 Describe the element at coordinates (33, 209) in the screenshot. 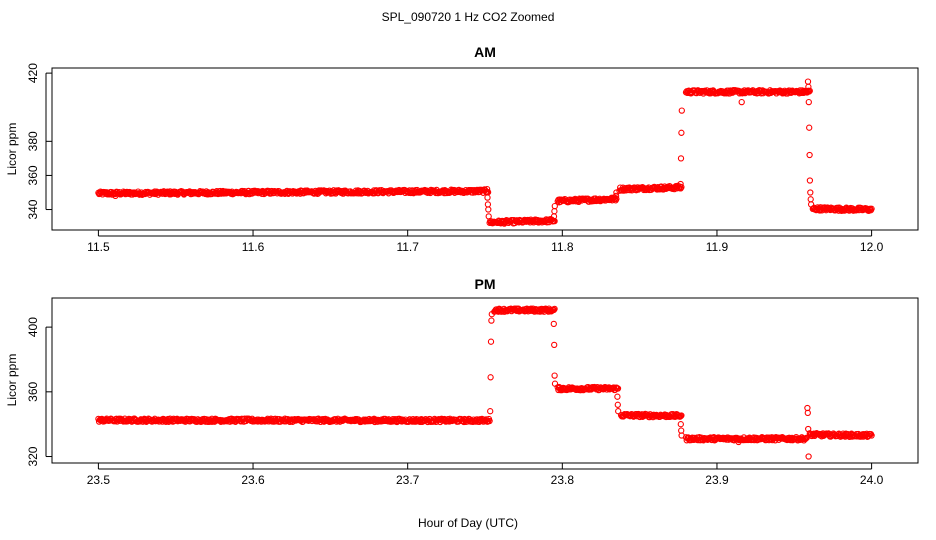

I see `y-tick-label-am: 340` at that location.